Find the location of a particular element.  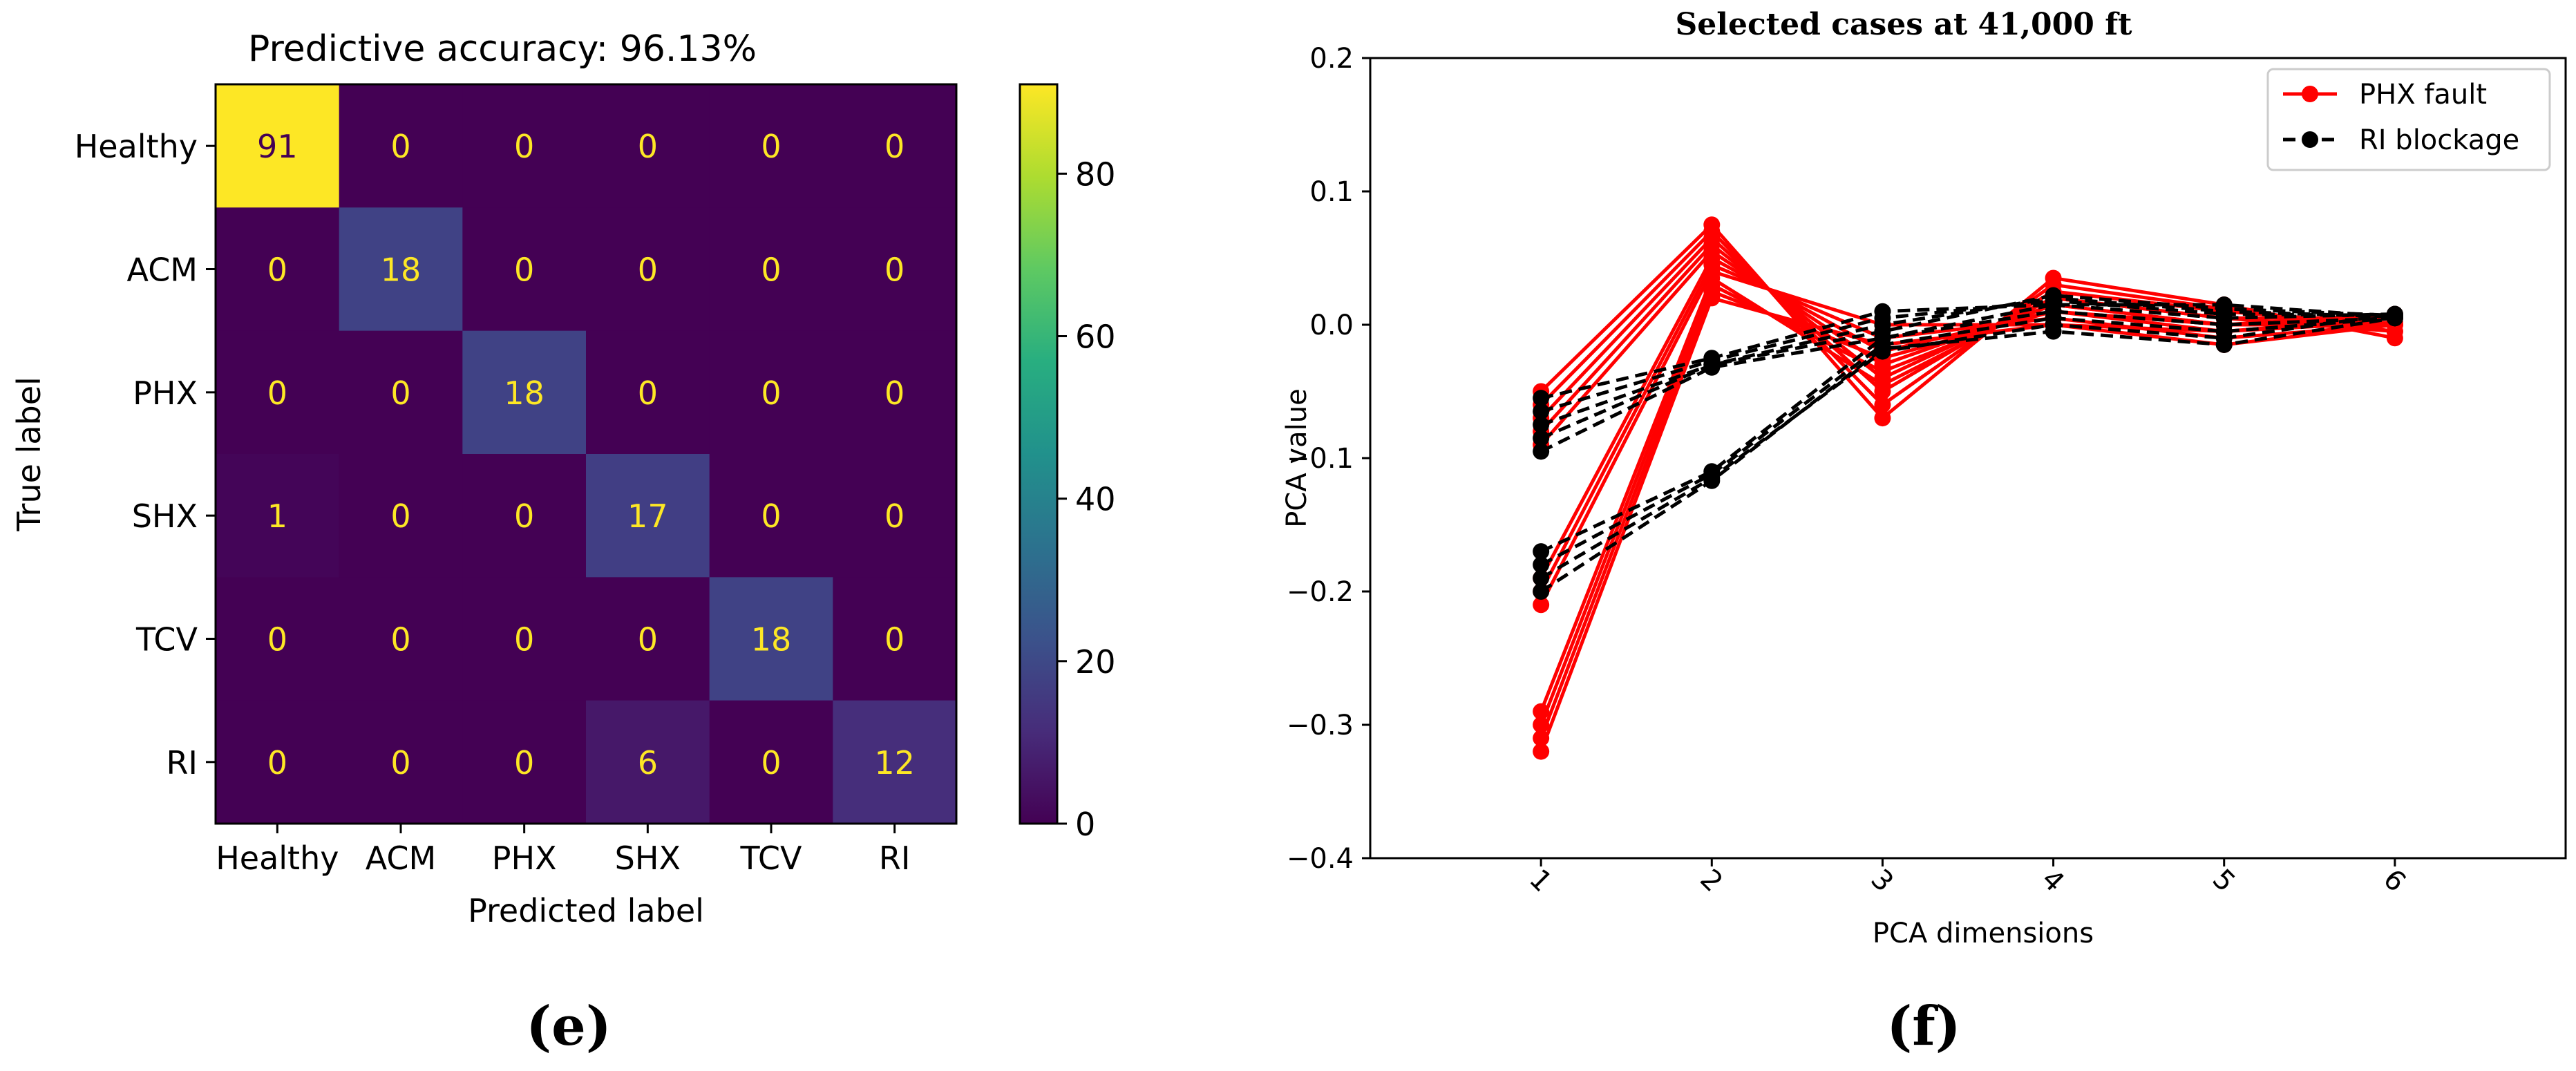

panel-label-e: (e) is located at coordinates (568, 1026).